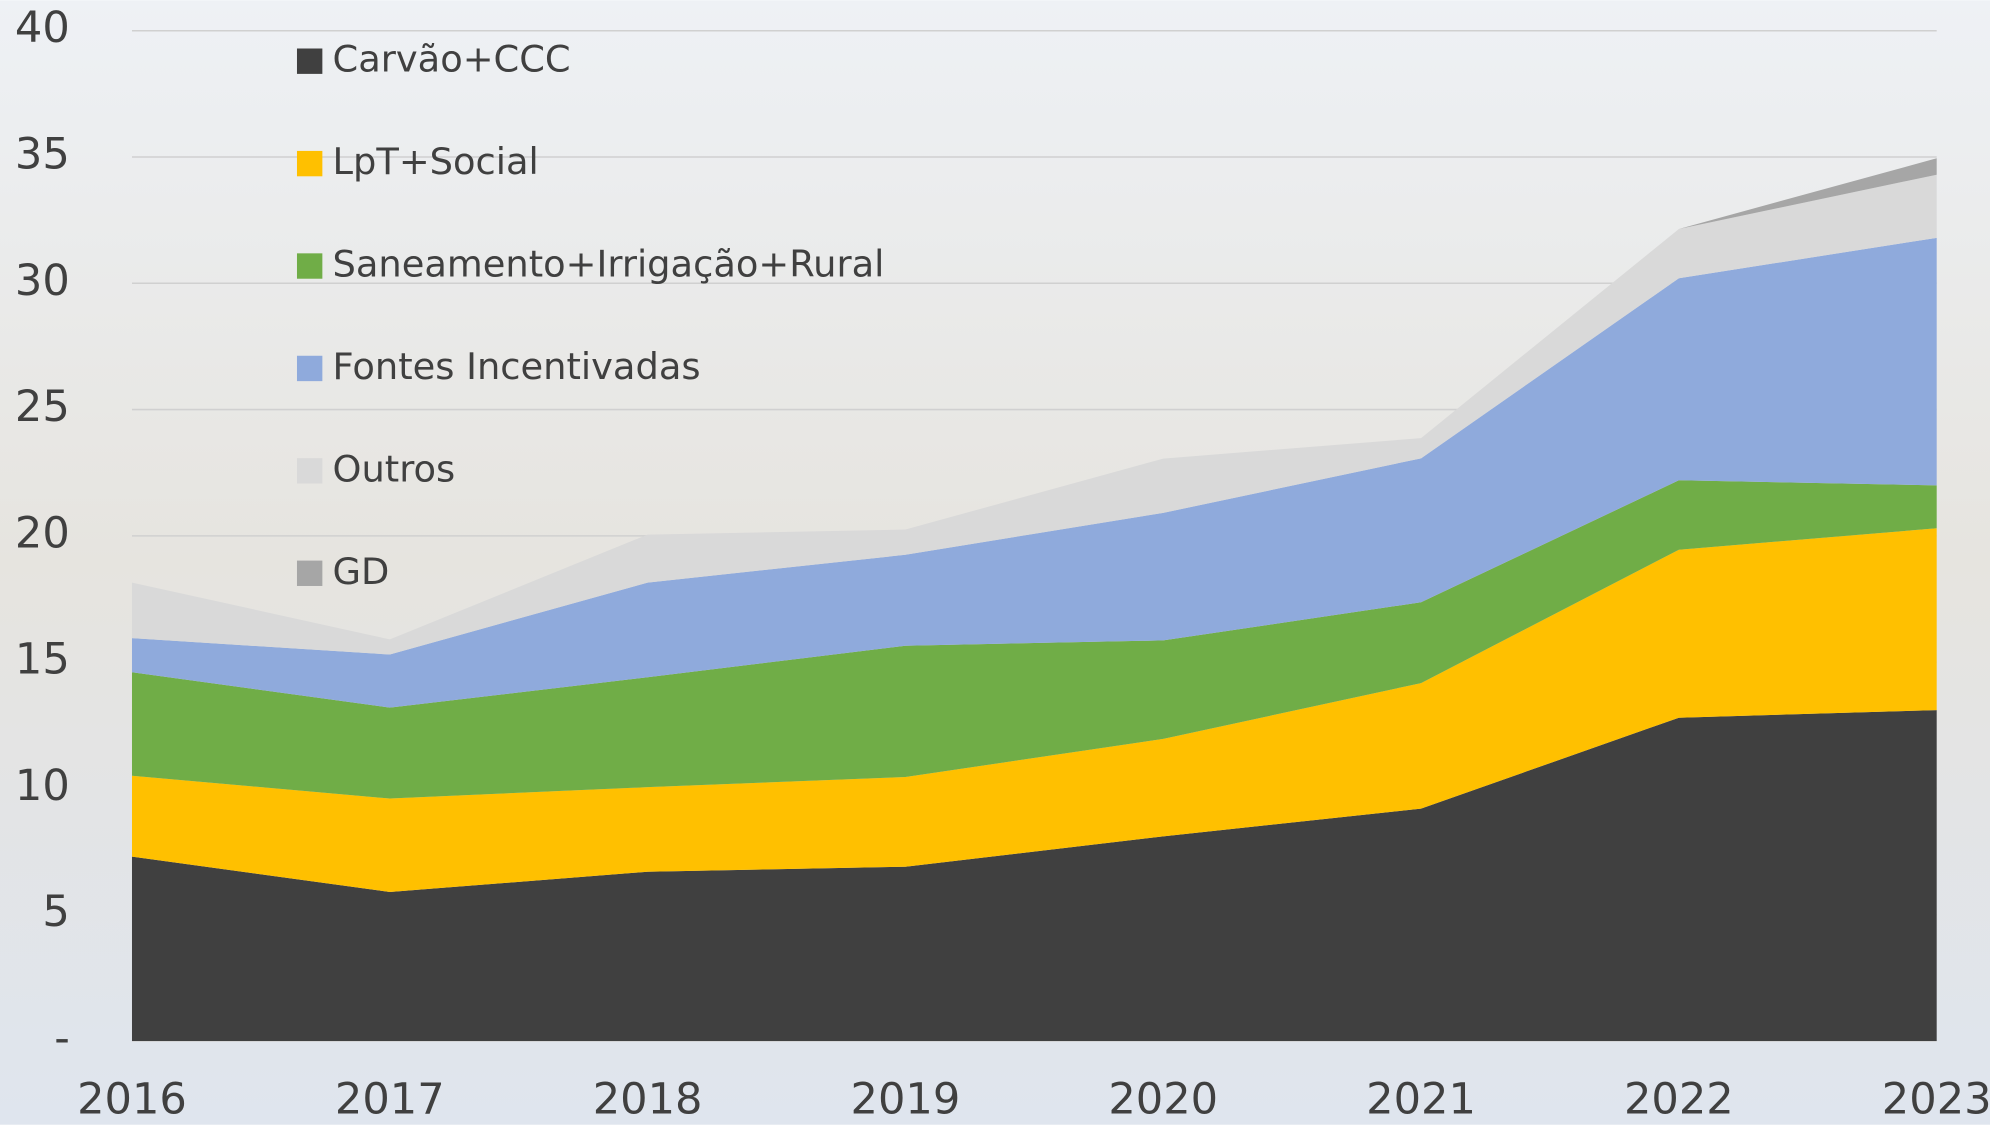 The image size is (1990, 1125). I want to click on x-tick-label: 2023, so click(1936, 1099).